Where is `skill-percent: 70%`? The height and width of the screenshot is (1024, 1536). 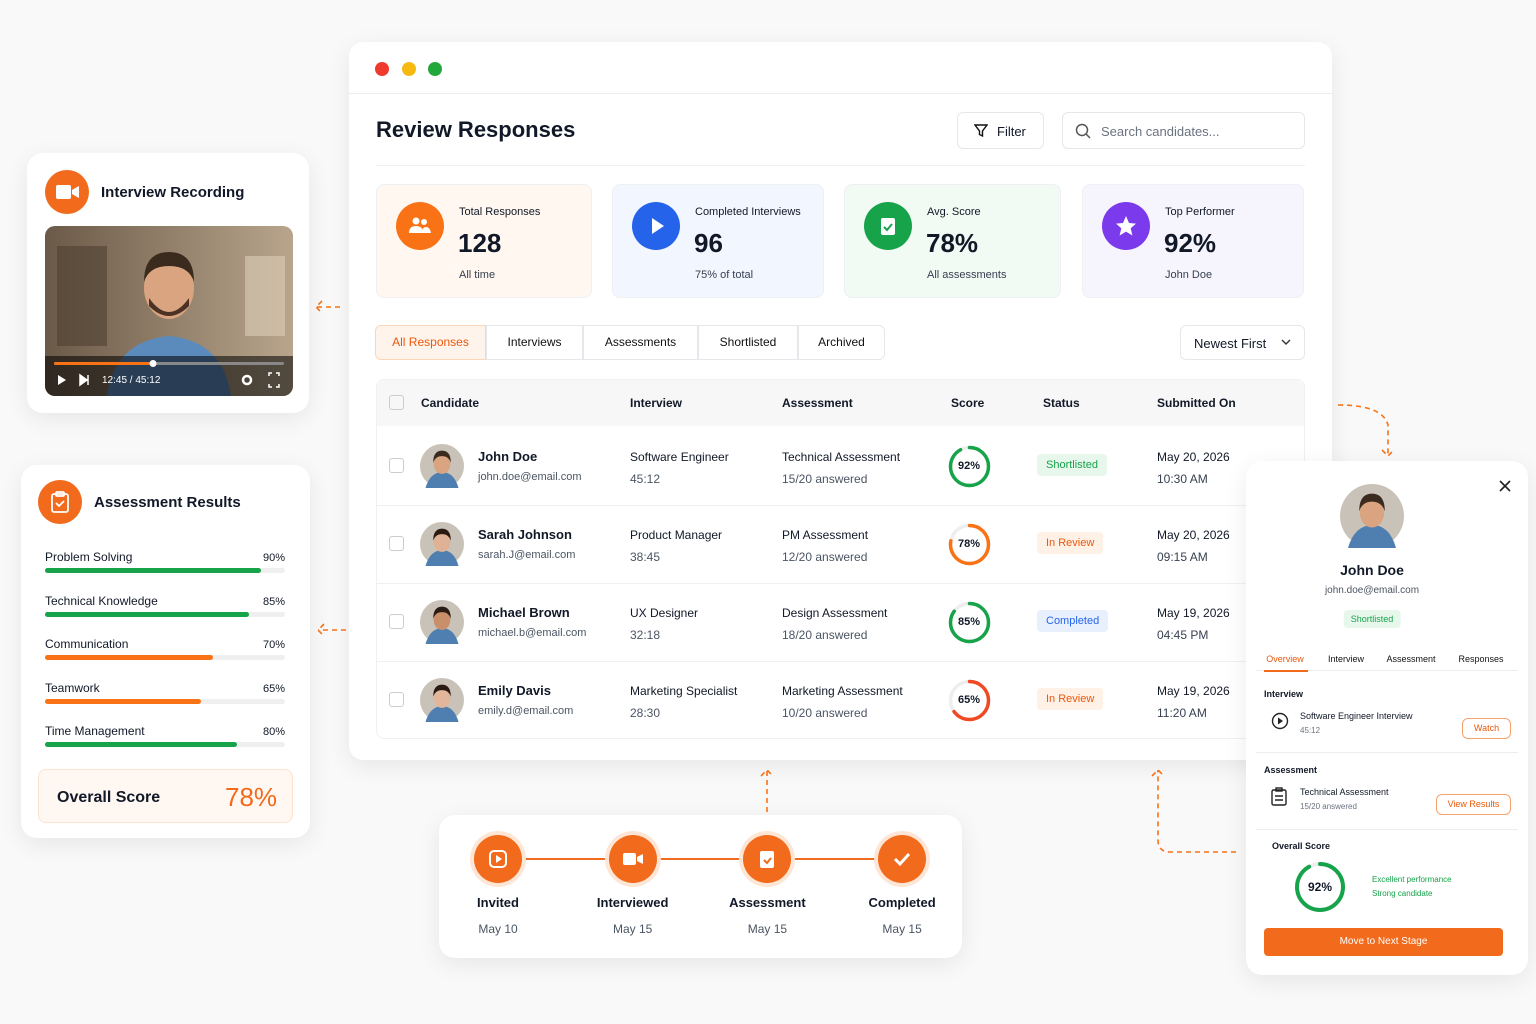
skill-percent: 70% is located at coordinates (273, 645).